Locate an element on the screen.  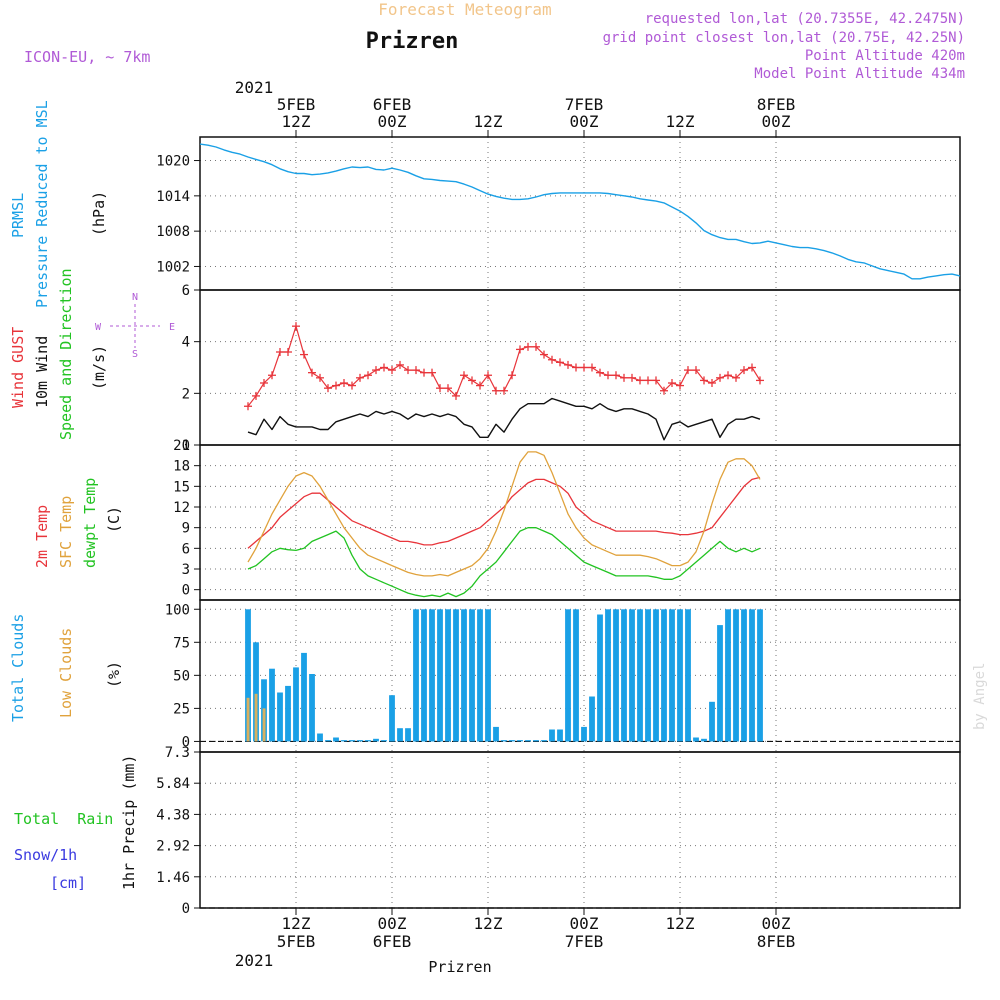
bottom-axis-day: 7FEB is located at coordinates (584, 941).